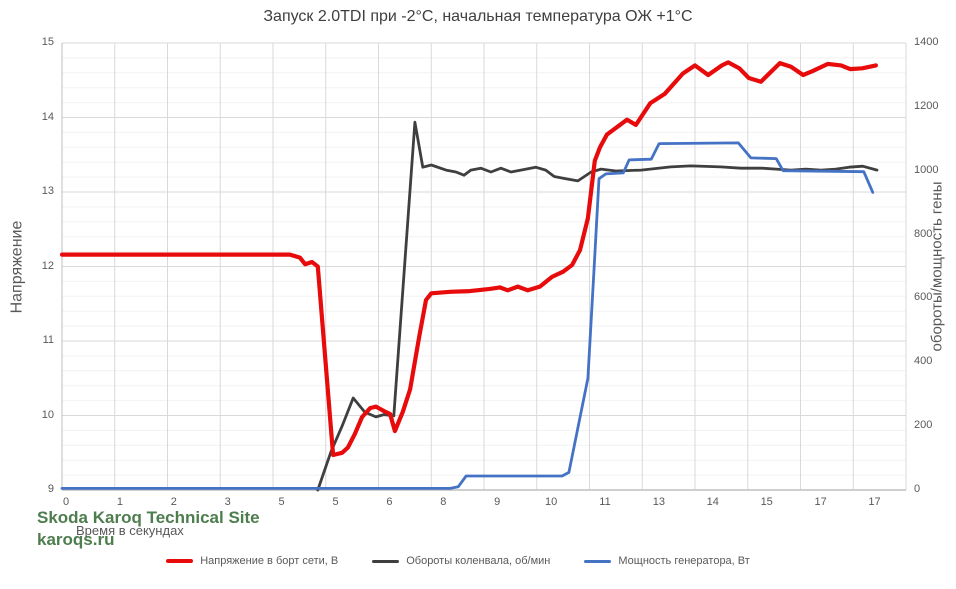  I want to click on y-right-tick-1400: 1400, so click(926, 42).